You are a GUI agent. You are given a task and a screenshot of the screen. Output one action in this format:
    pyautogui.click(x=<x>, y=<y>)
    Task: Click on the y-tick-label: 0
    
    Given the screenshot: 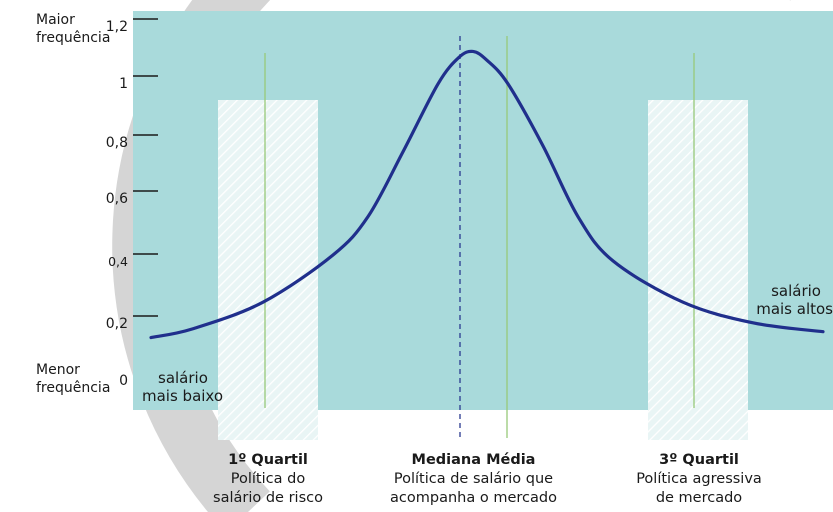 What is the action you would take?
    pyautogui.click(x=123, y=381)
    